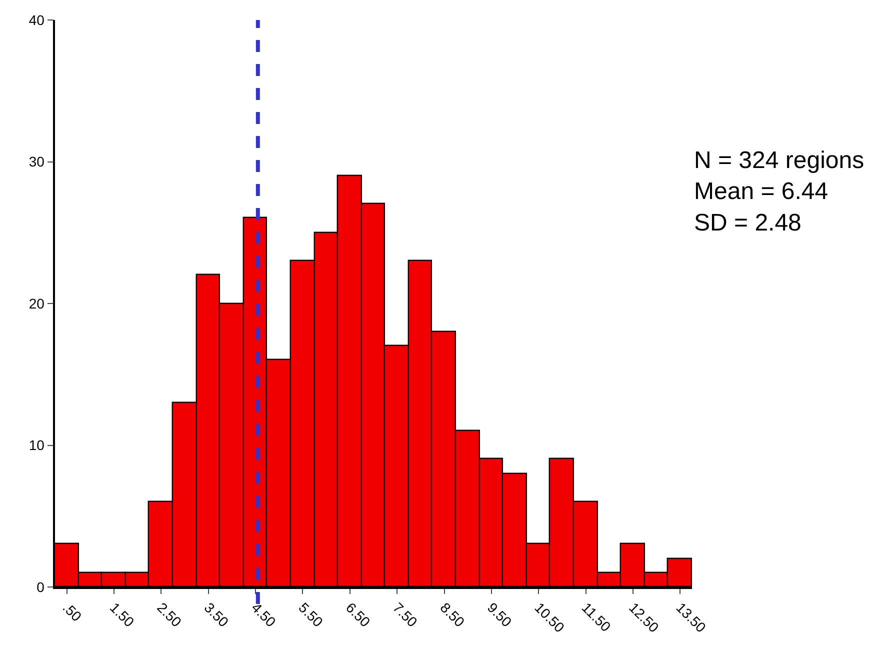  I want to click on x-tick-label: 2.50, so click(169, 614).